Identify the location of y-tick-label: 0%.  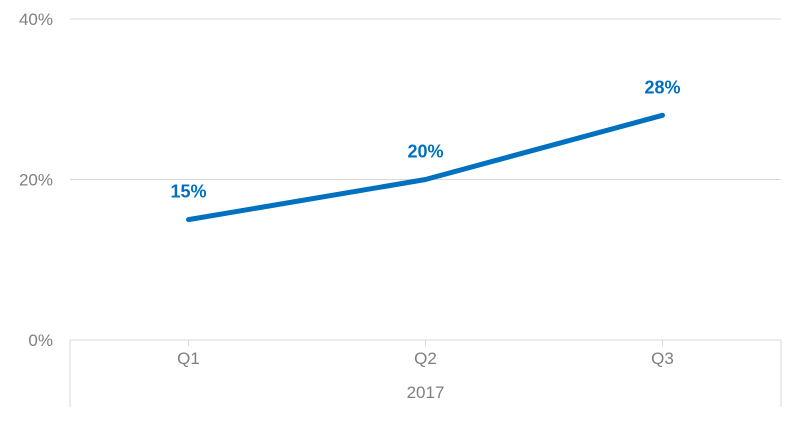
(40, 340).